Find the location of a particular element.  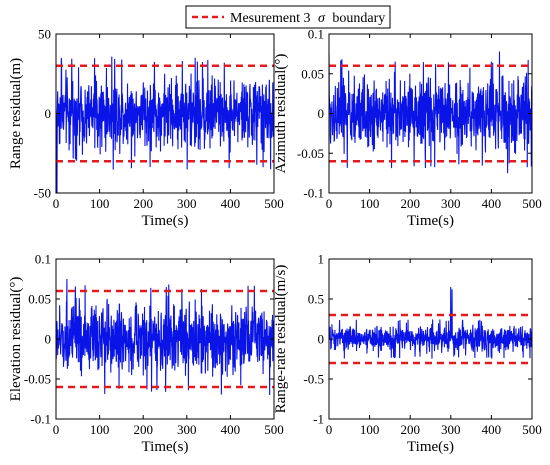

y-tick-label: -1 is located at coordinates (318, 419).